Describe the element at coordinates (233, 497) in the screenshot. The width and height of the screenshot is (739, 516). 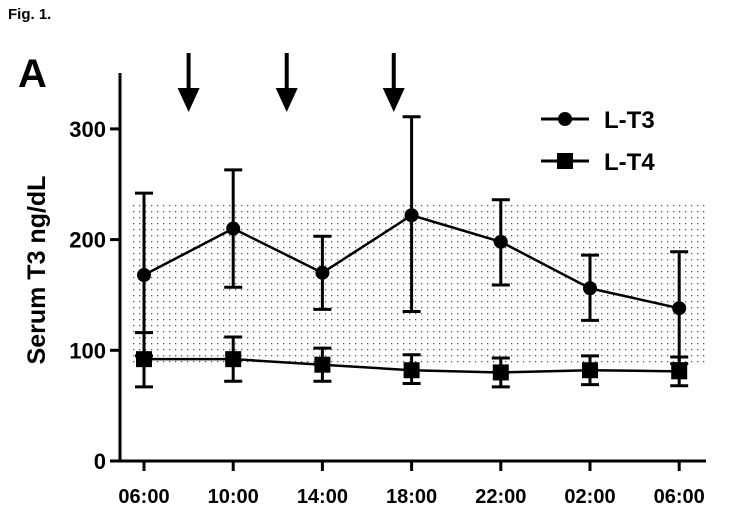
I see `x-tick-label: 10:00` at that location.